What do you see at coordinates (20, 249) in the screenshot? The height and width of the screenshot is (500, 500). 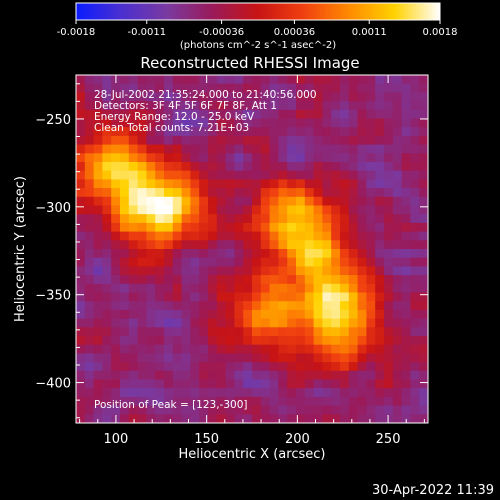 I see `y-axis-label: Heliocentric Y (arcsec)` at bounding box center [20, 249].